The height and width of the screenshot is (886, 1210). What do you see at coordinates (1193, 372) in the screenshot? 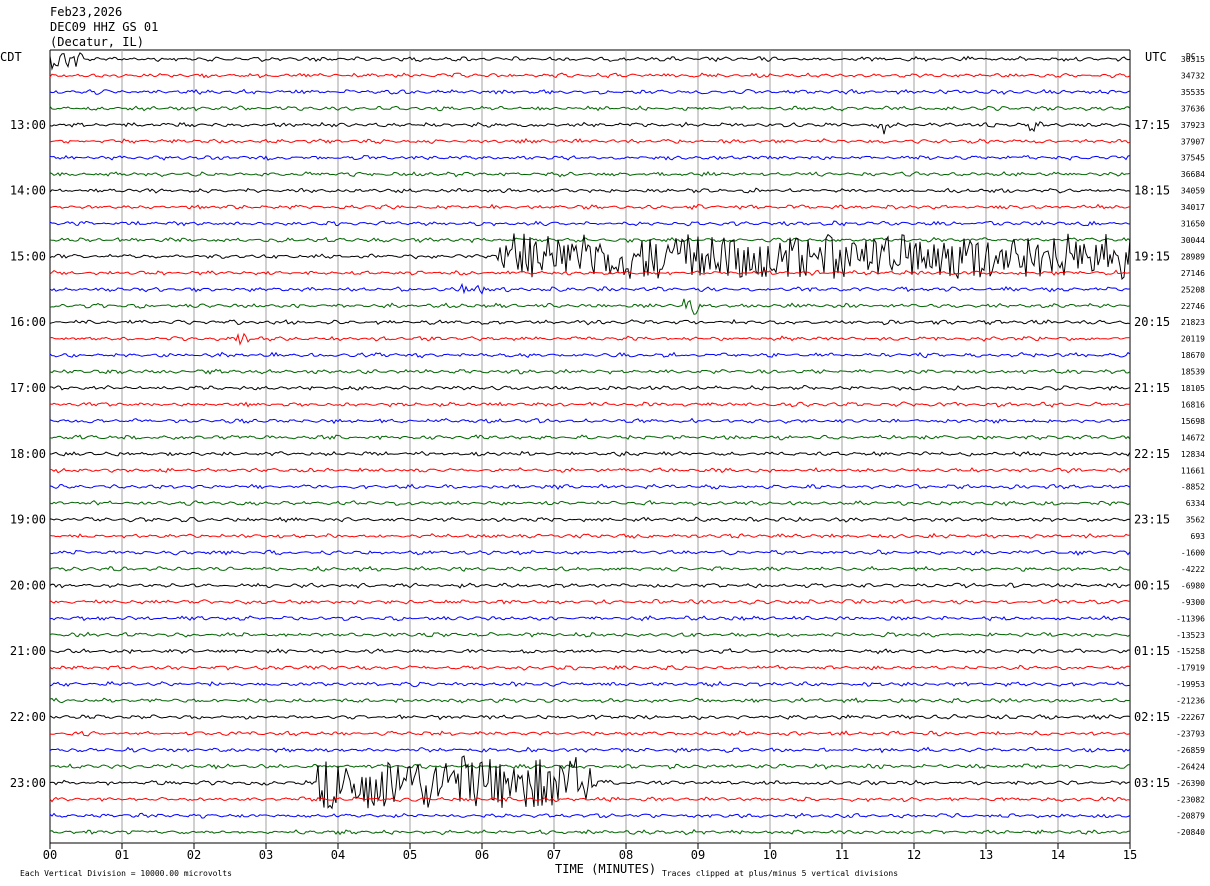
I see `dc-offset-19: 18539` at bounding box center [1193, 372].